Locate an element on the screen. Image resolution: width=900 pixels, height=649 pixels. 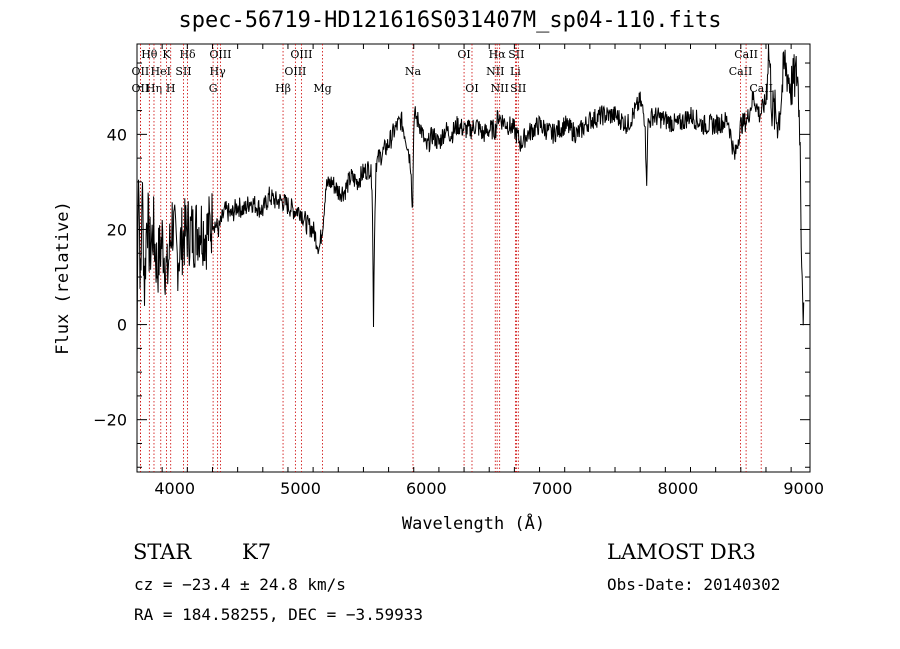
x-tick-label: 5000 is located at coordinates (300, 488).